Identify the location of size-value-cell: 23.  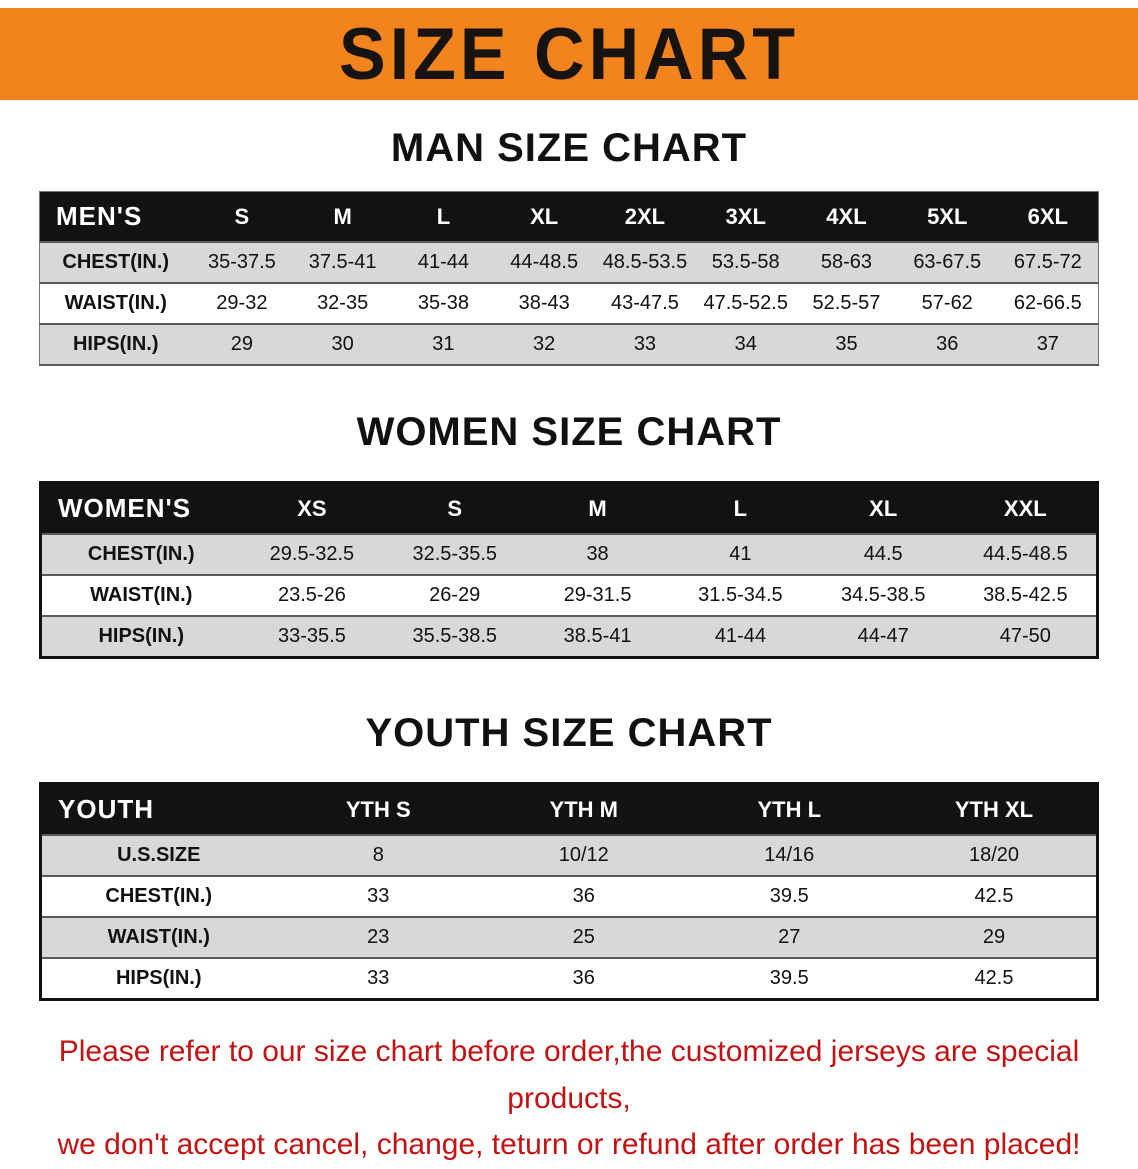
(378, 937).